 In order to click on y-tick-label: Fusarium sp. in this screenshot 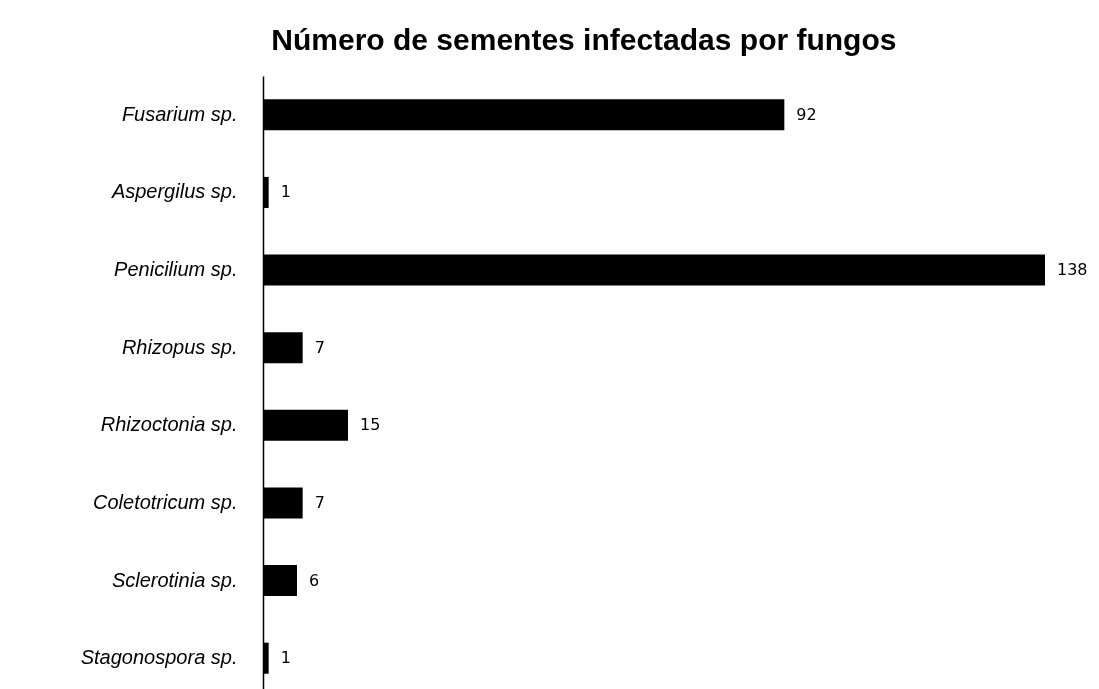, I will do `click(179, 113)`.